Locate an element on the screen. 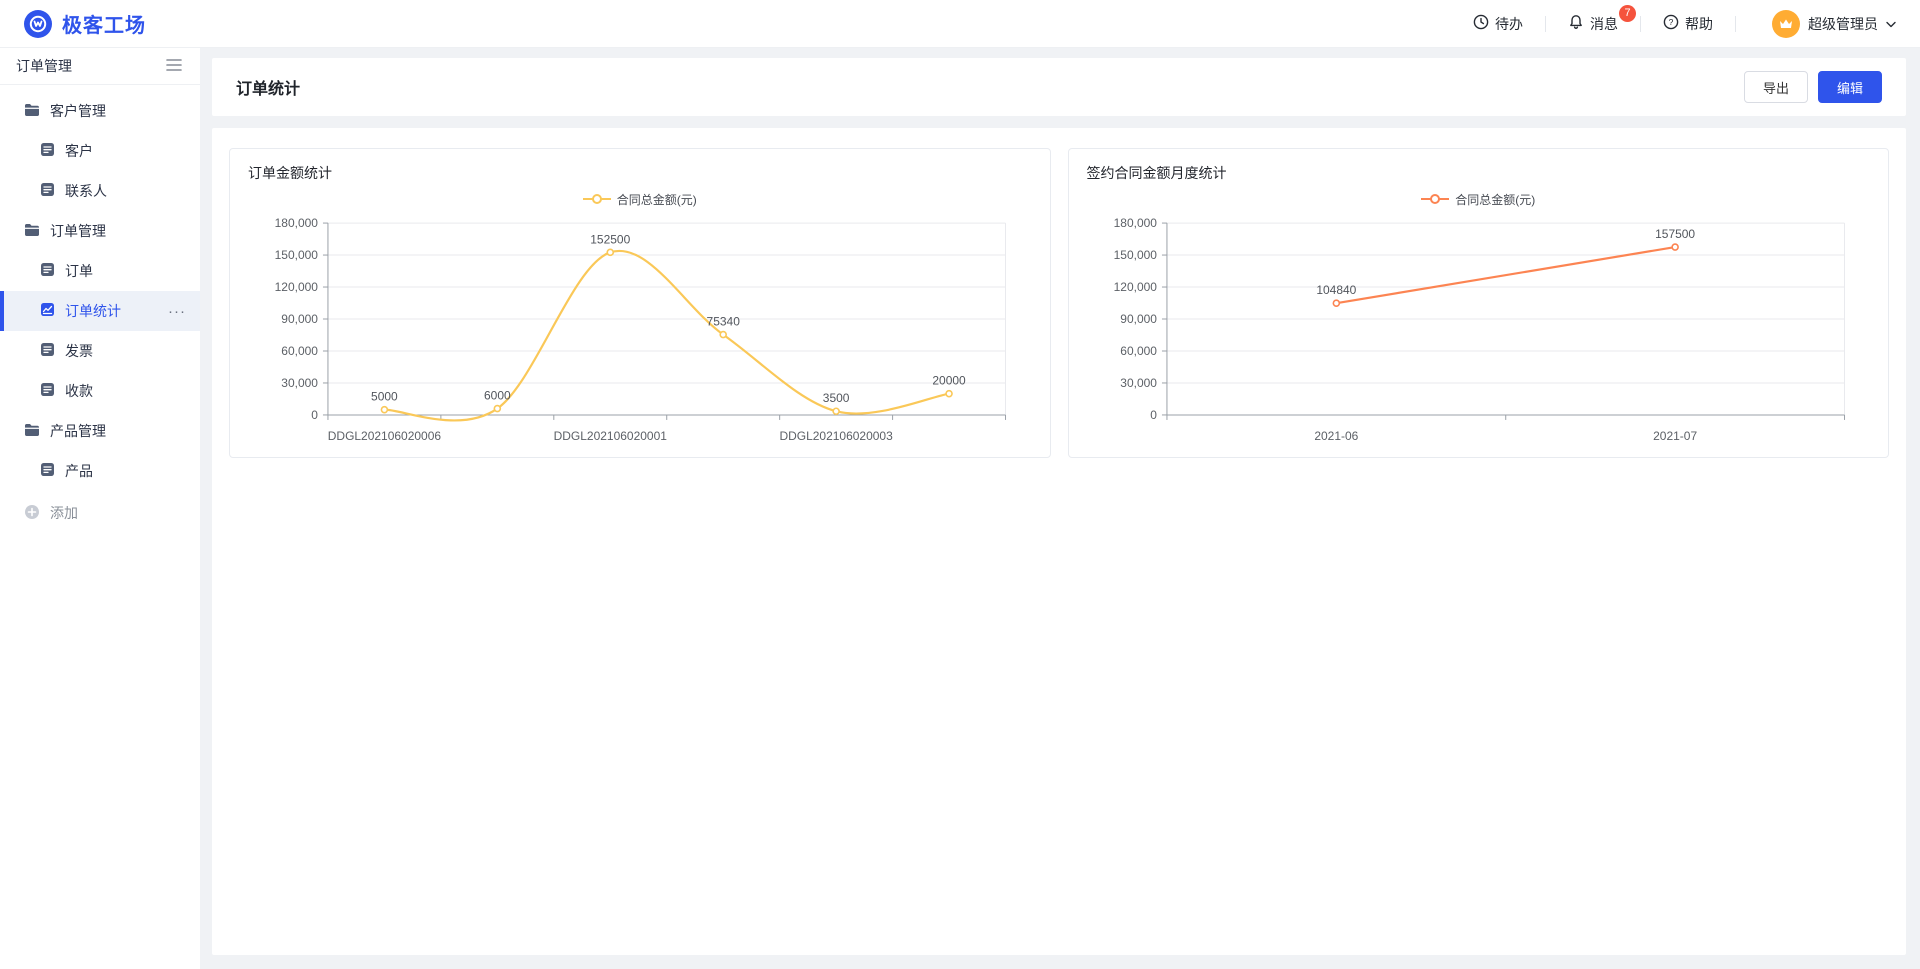  sidebar-item-label: 订单统计 is located at coordinates (93, 311).